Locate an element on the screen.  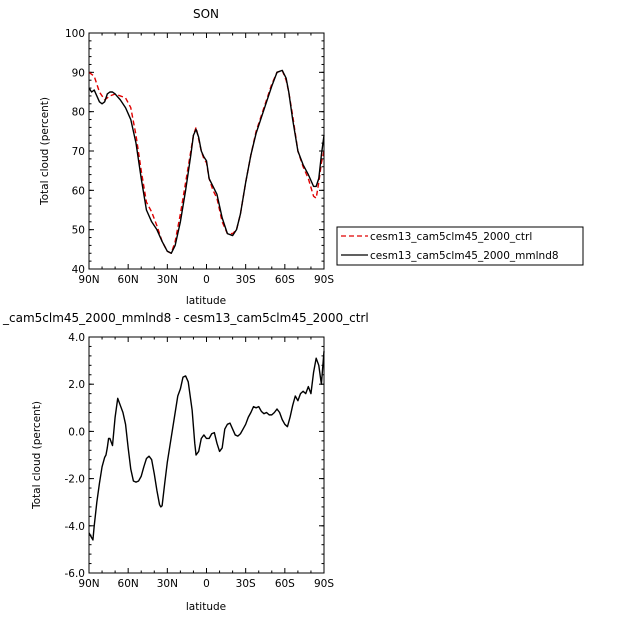
plot1-xlabel: latitude is located at coordinates (206, 301).